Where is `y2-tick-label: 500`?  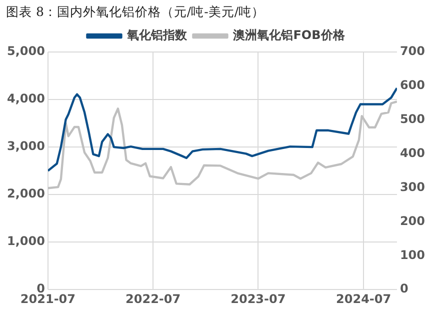 y2-tick-label: 500 is located at coordinates (413, 119).